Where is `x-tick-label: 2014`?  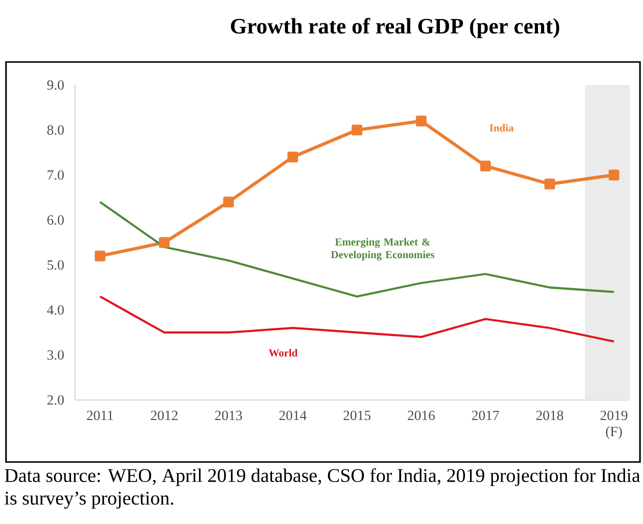
x-tick-label: 2014 is located at coordinates (293, 415).